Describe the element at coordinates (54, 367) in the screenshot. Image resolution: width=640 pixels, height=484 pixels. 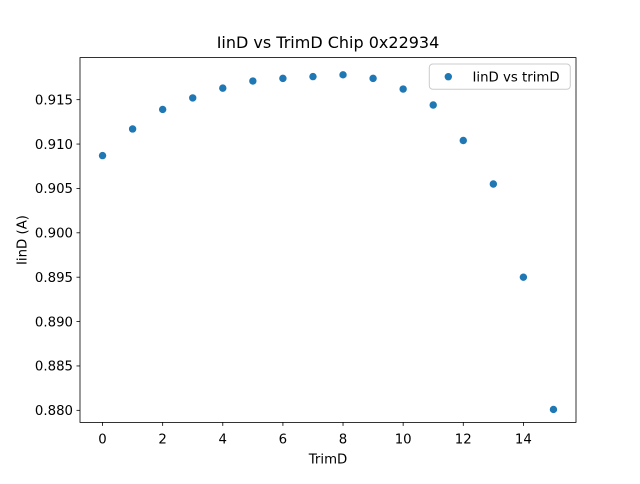
I see `y-tick-label: 0.885` at that location.